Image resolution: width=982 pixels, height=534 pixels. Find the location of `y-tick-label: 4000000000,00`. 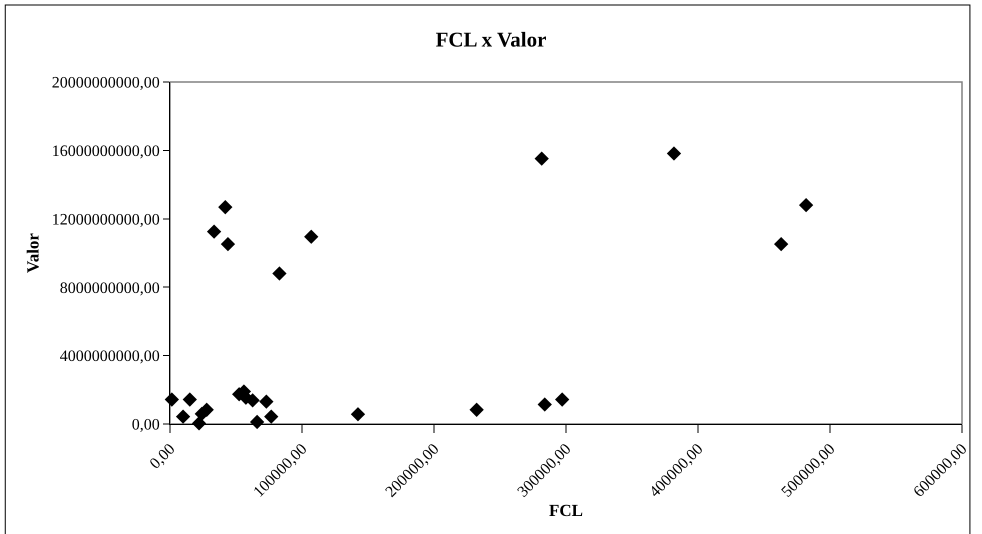

y-tick-label: 4000000000,00 is located at coordinates (110, 357).